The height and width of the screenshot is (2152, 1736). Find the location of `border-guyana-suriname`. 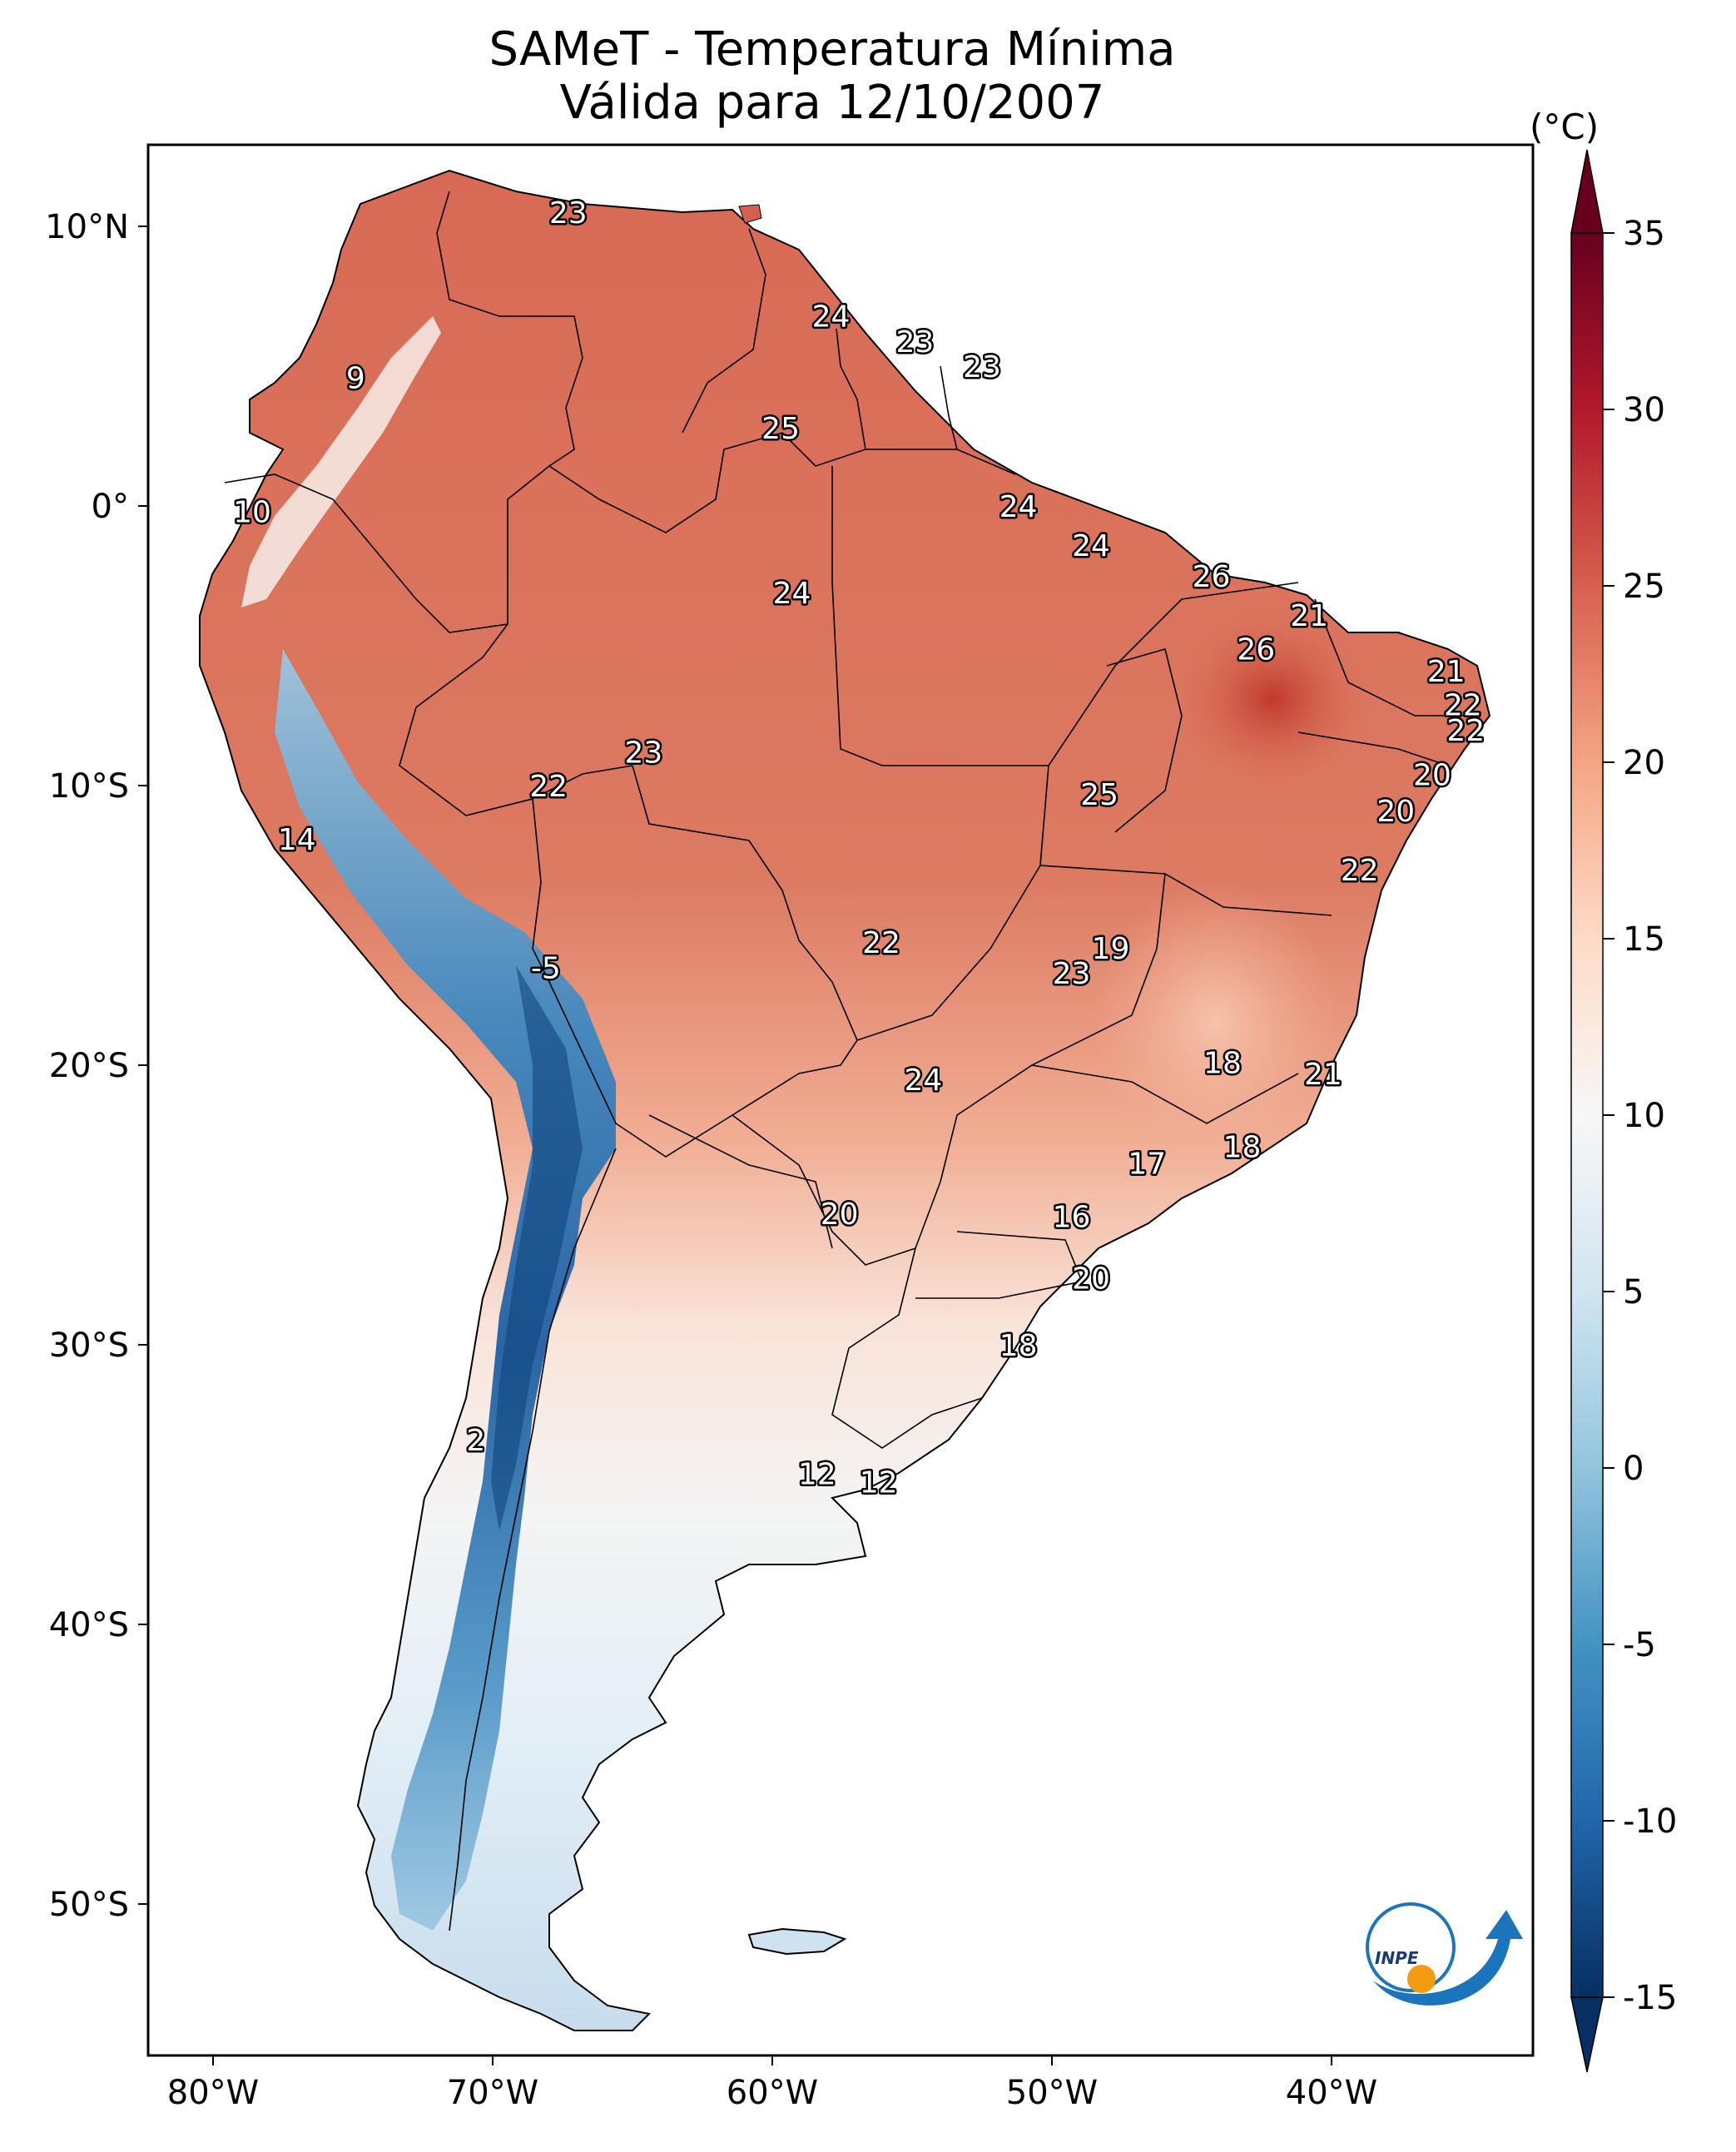

border-guyana-suriname is located at coordinates (851, 389).